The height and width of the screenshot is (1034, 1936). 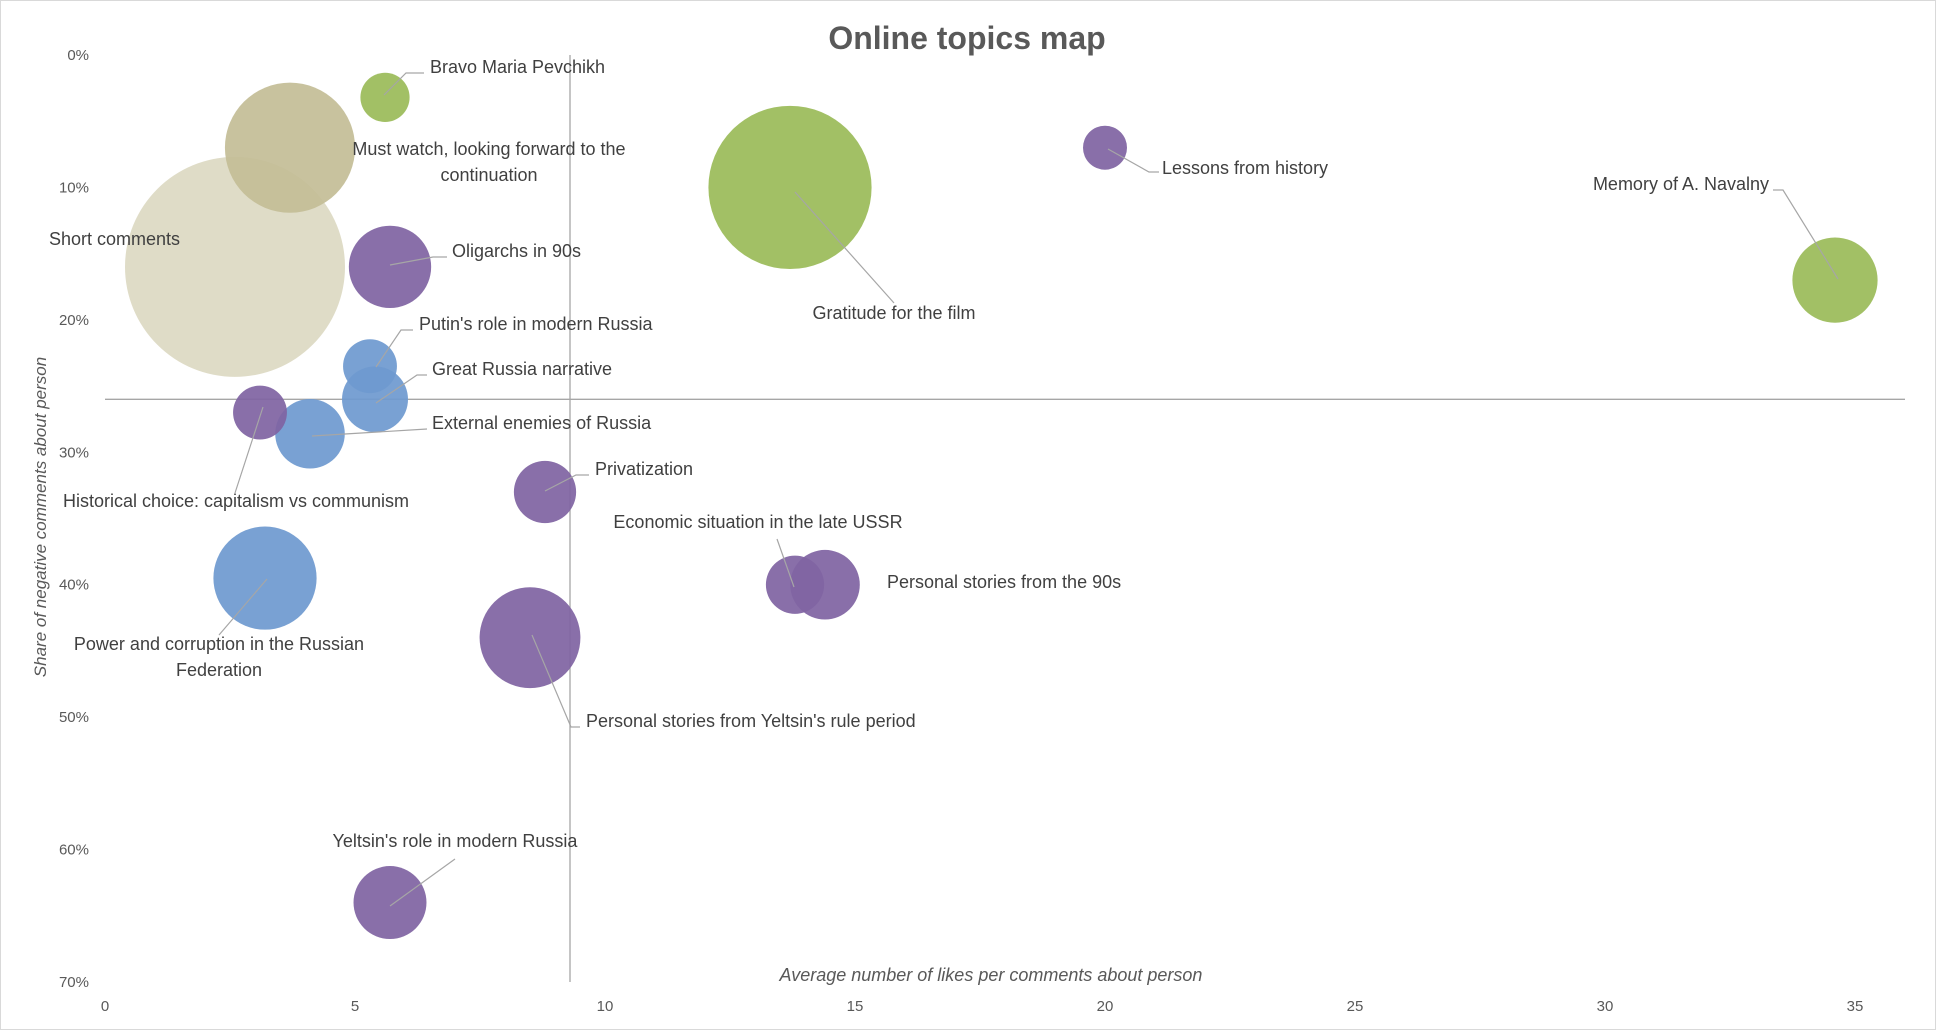 I want to click on y-axis-label: Share of negative comments about person, so click(x=40, y=517).